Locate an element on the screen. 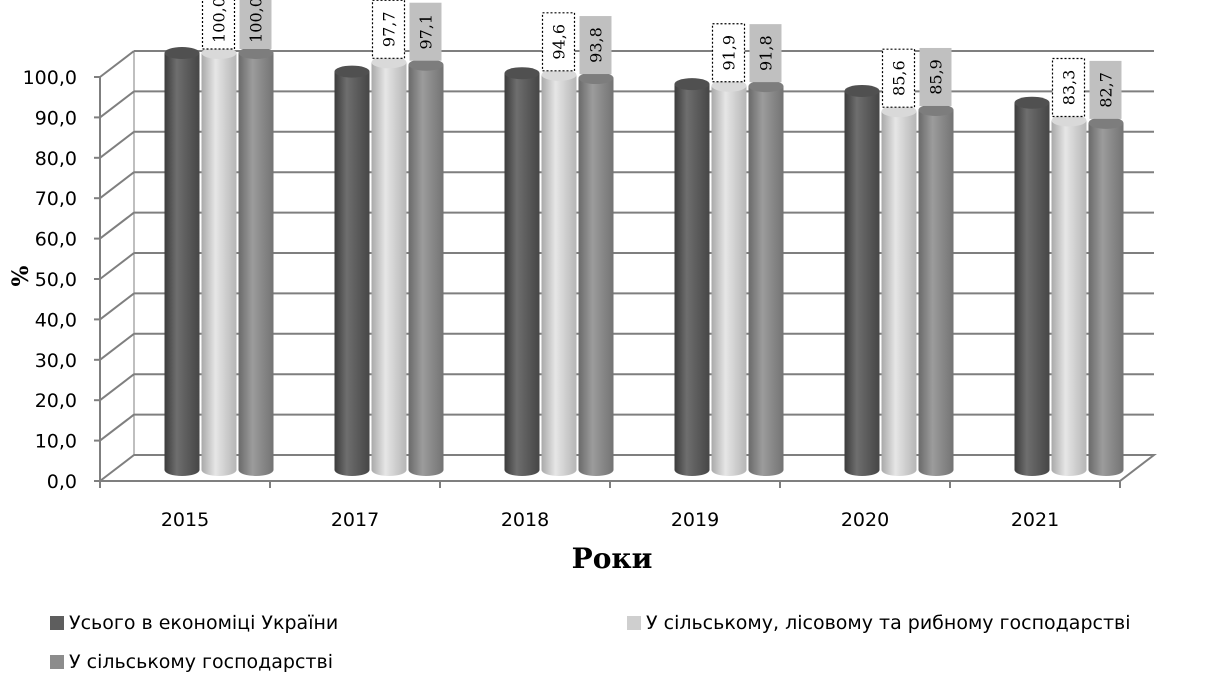  y-tick-label: 0,0 is located at coordinates (62, 482).